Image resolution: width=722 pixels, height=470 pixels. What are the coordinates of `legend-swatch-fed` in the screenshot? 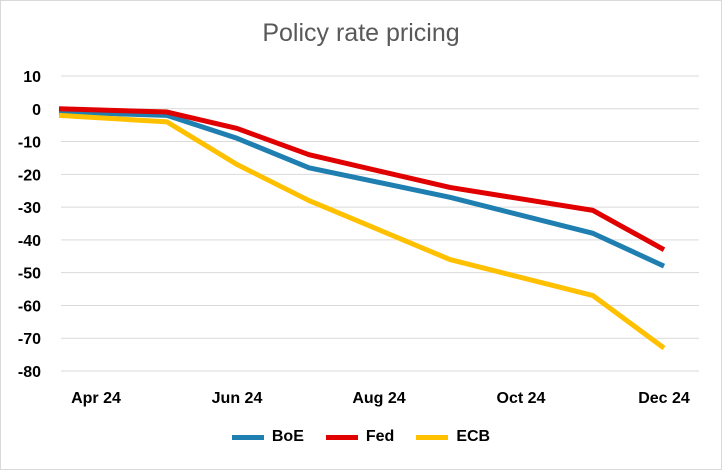 It's located at (341, 437).